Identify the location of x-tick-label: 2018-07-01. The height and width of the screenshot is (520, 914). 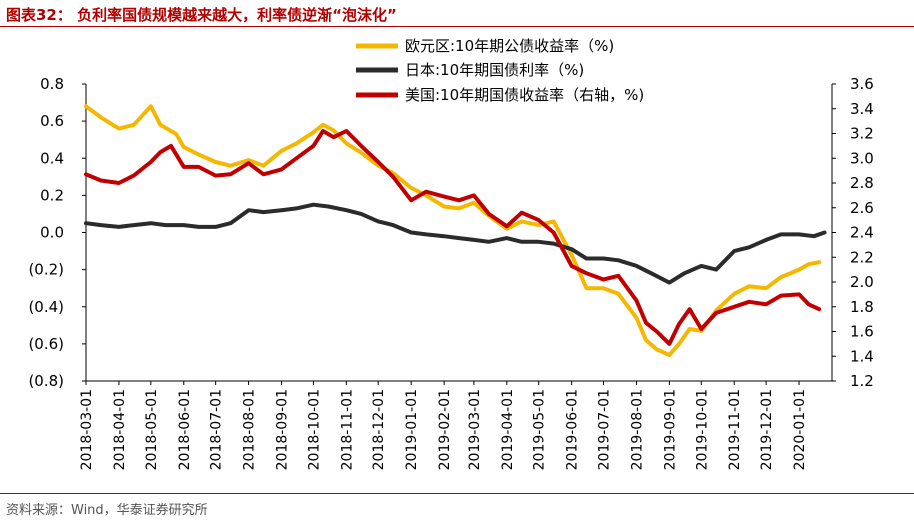
(217, 429).